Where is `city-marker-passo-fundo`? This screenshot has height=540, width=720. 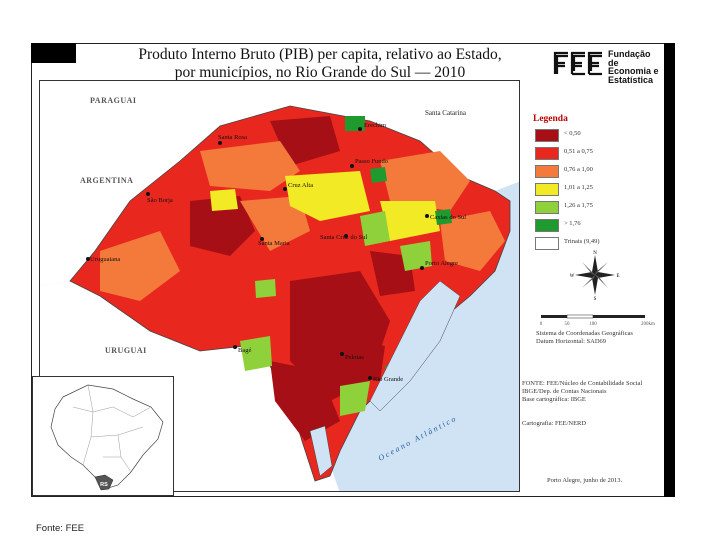
city-marker-passo-fundo is located at coordinates (352, 166).